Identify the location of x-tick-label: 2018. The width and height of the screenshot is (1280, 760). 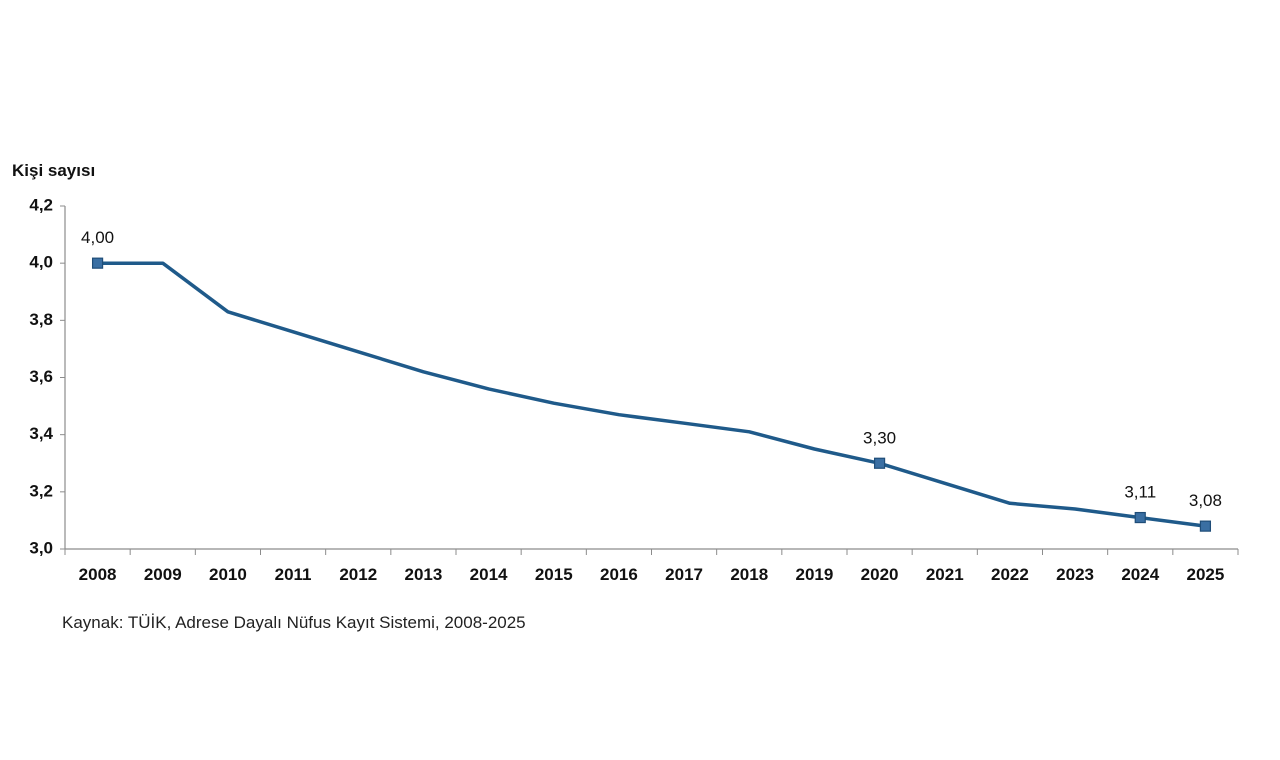
(749, 574).